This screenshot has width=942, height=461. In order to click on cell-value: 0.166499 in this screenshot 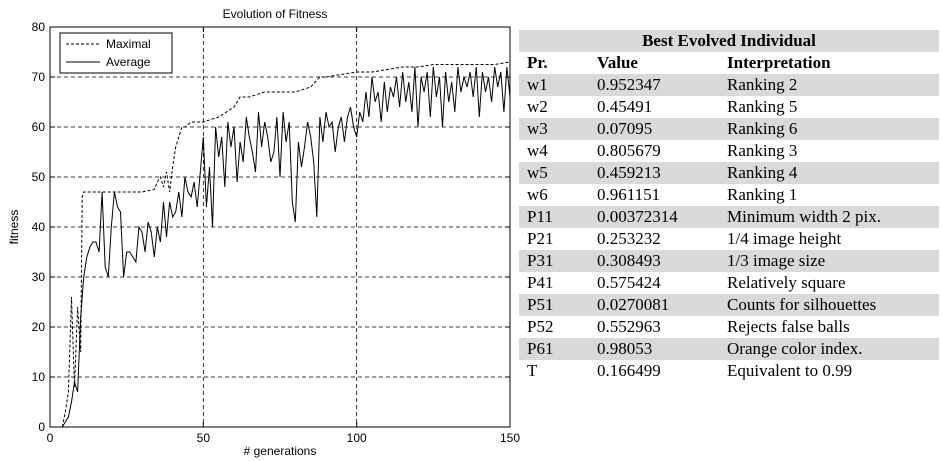, I will do `click(654, 371)`.